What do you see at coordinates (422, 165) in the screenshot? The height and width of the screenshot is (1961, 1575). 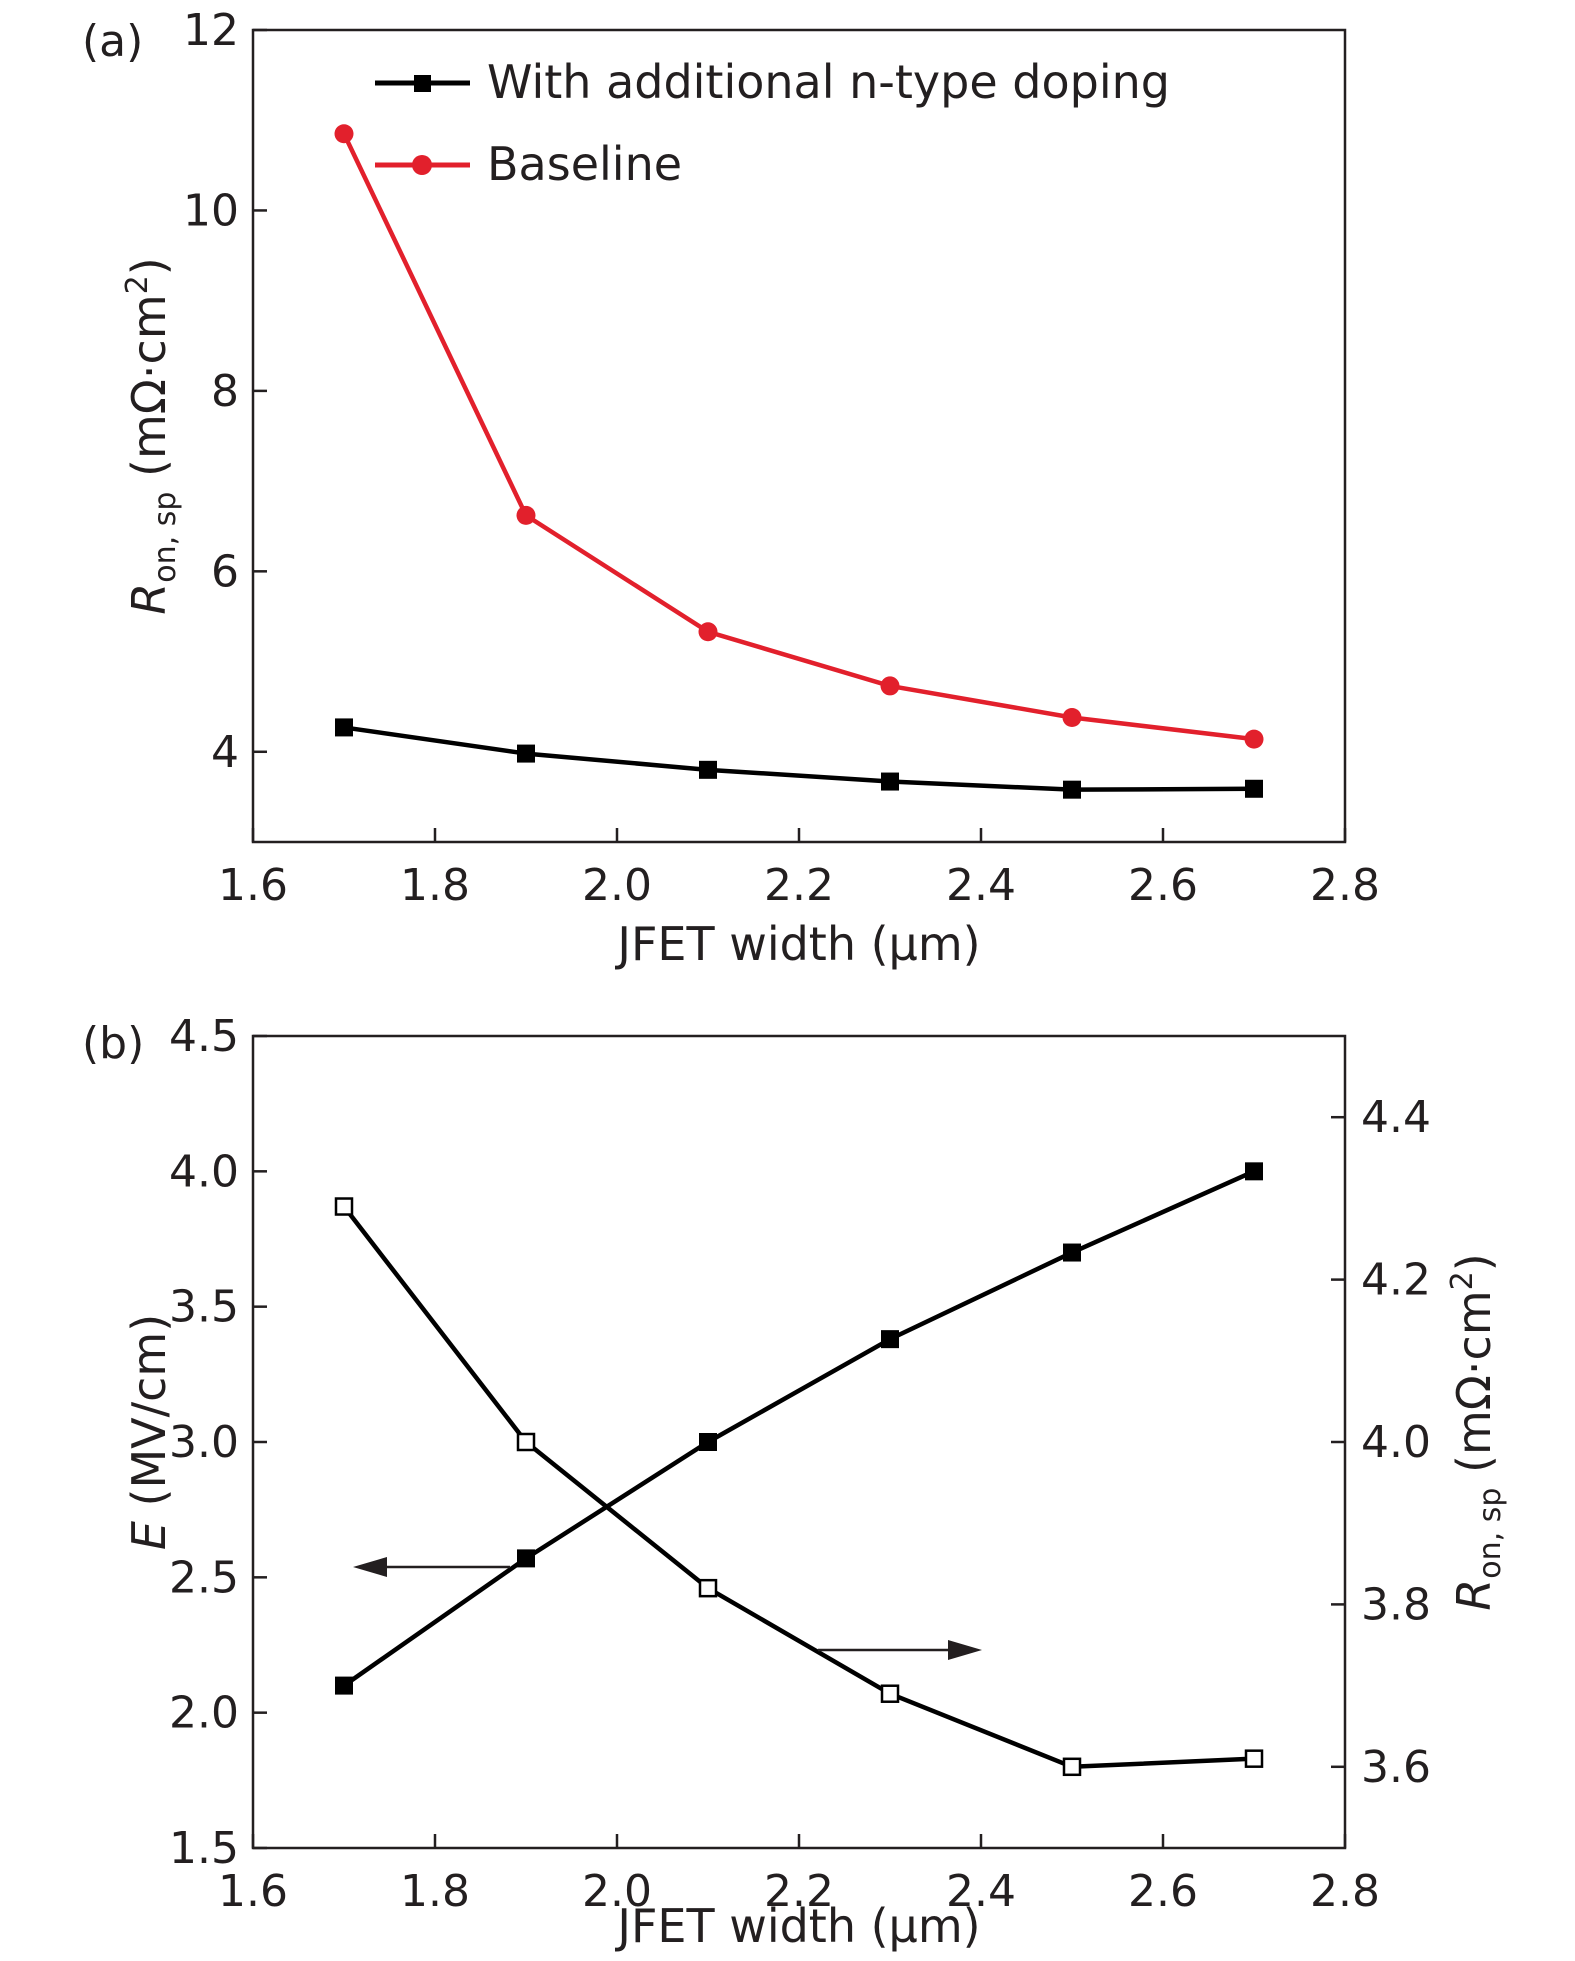 I see `legend-swatch-marker-baseline` at bounding box center [422, 165].